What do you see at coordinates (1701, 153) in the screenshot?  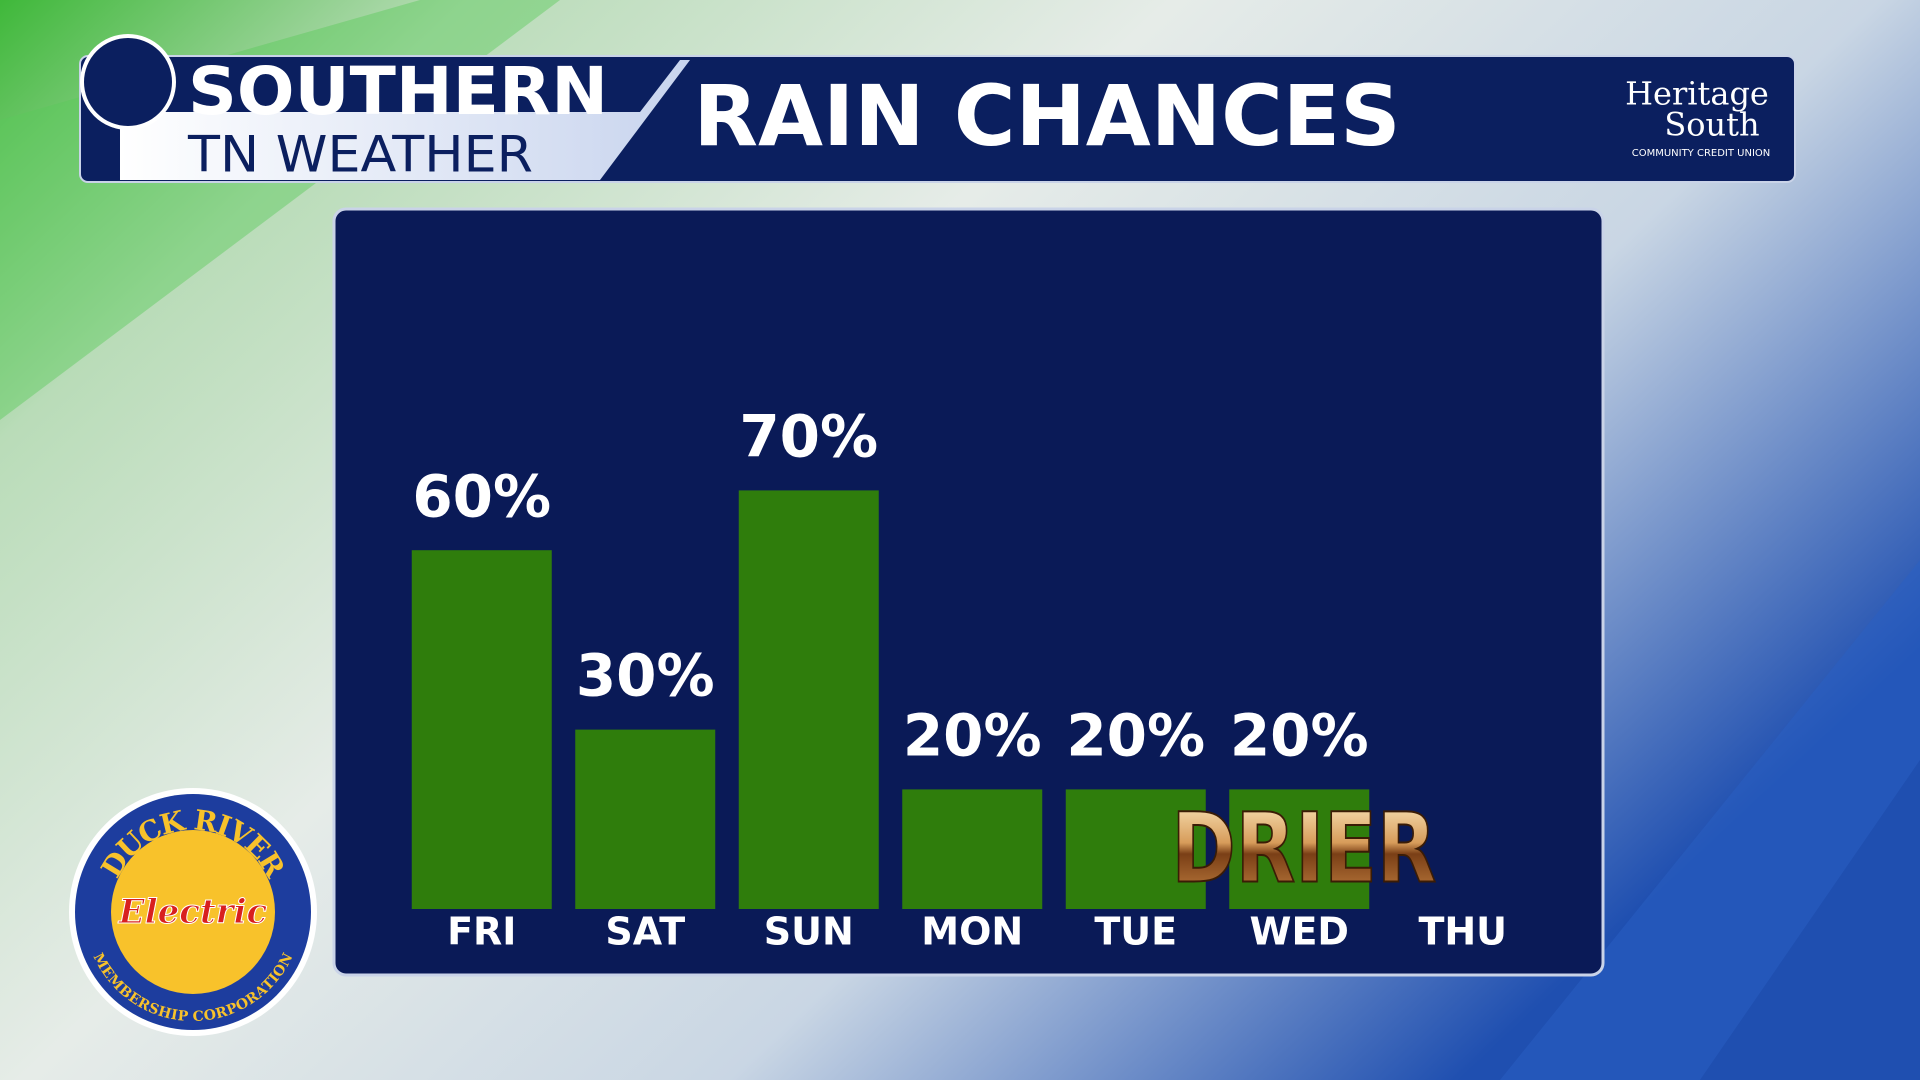 I see `sponsor-tagline: COMMUNITY CREDIT UNION` at bounding box center [1701, 153].